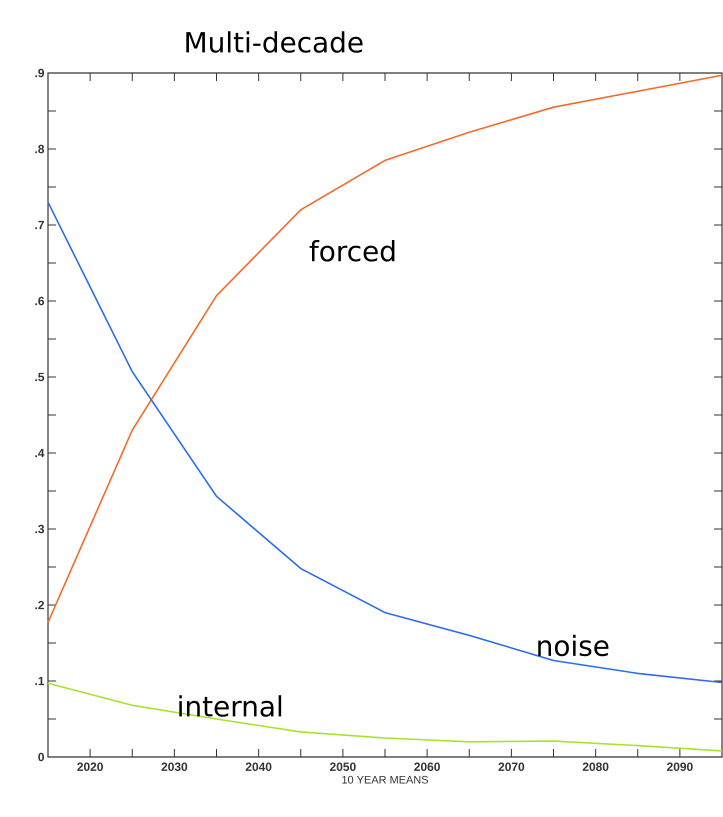 The width and height of the screenshot is (723, 817). Describe the element at coordinates (39, 149) in the screenshot. I see `y-tick-label: .8` at that location.